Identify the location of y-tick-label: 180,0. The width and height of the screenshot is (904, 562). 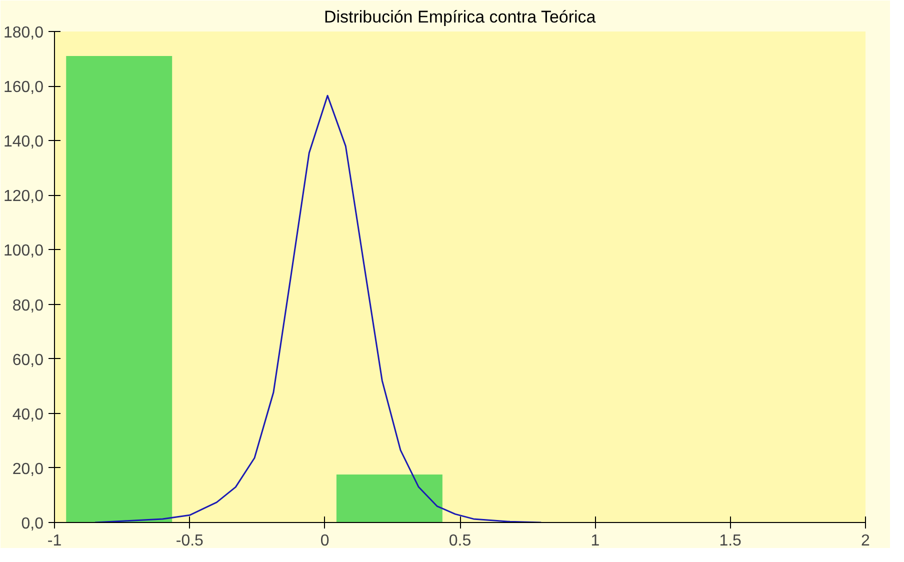
(23, 33).